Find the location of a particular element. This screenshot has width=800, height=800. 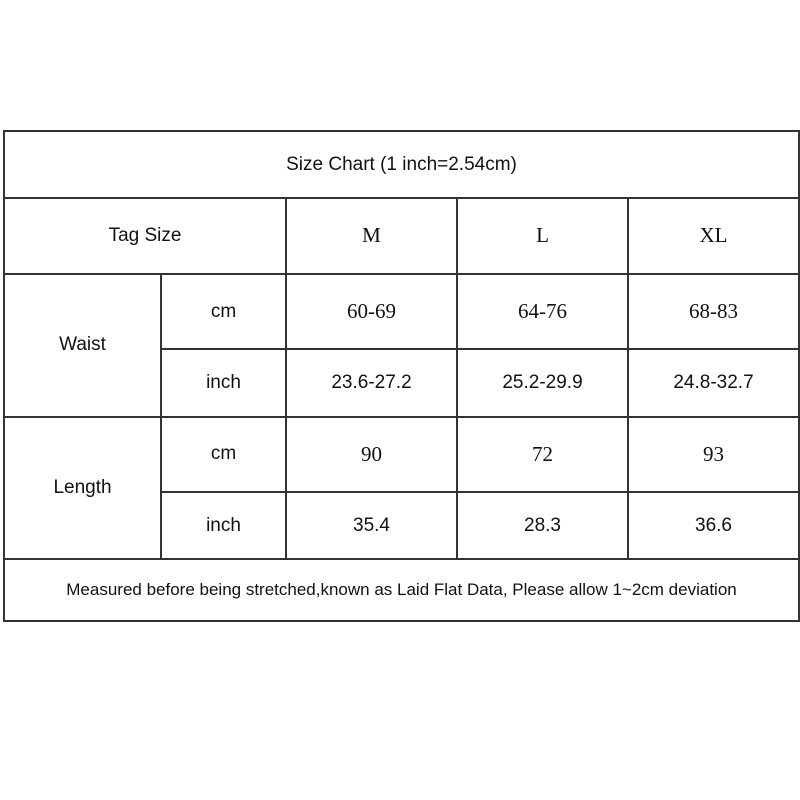

value-cell: 23.6-27.2 is located at coordinates (371, 383).